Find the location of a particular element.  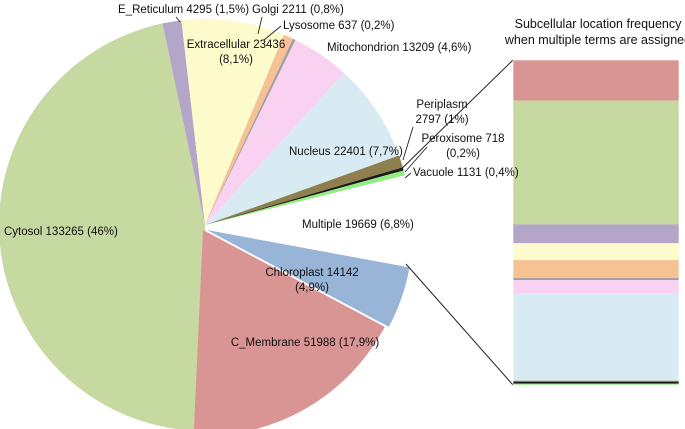

bar-segment-e-reticulum is located at coordinates (596, 234).